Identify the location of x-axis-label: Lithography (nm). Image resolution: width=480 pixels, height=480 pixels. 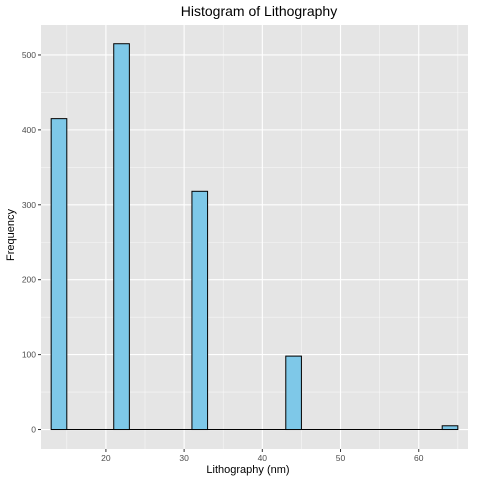
(247, 470).